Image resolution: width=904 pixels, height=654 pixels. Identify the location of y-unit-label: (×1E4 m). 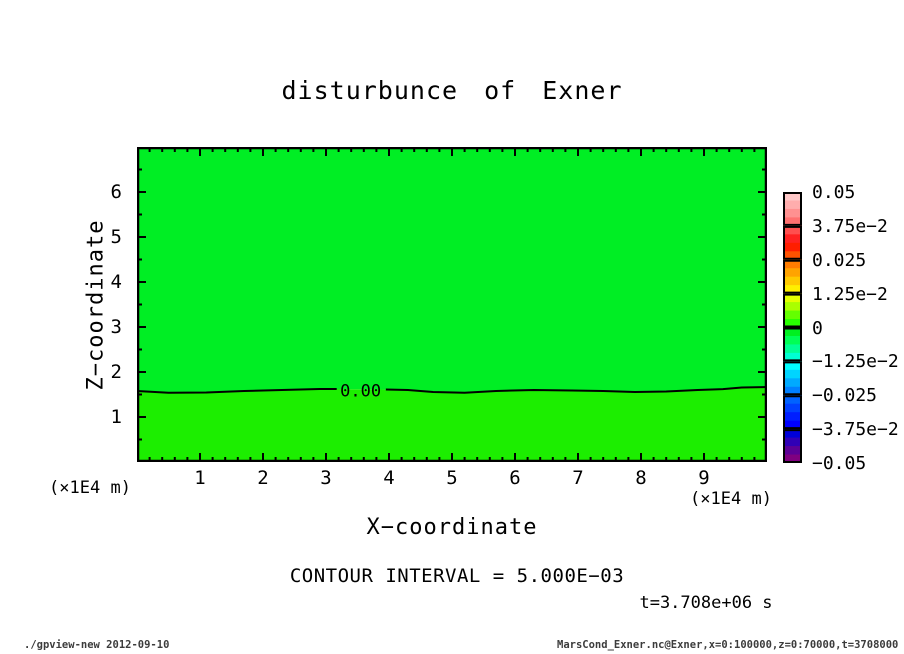
(90, 488).